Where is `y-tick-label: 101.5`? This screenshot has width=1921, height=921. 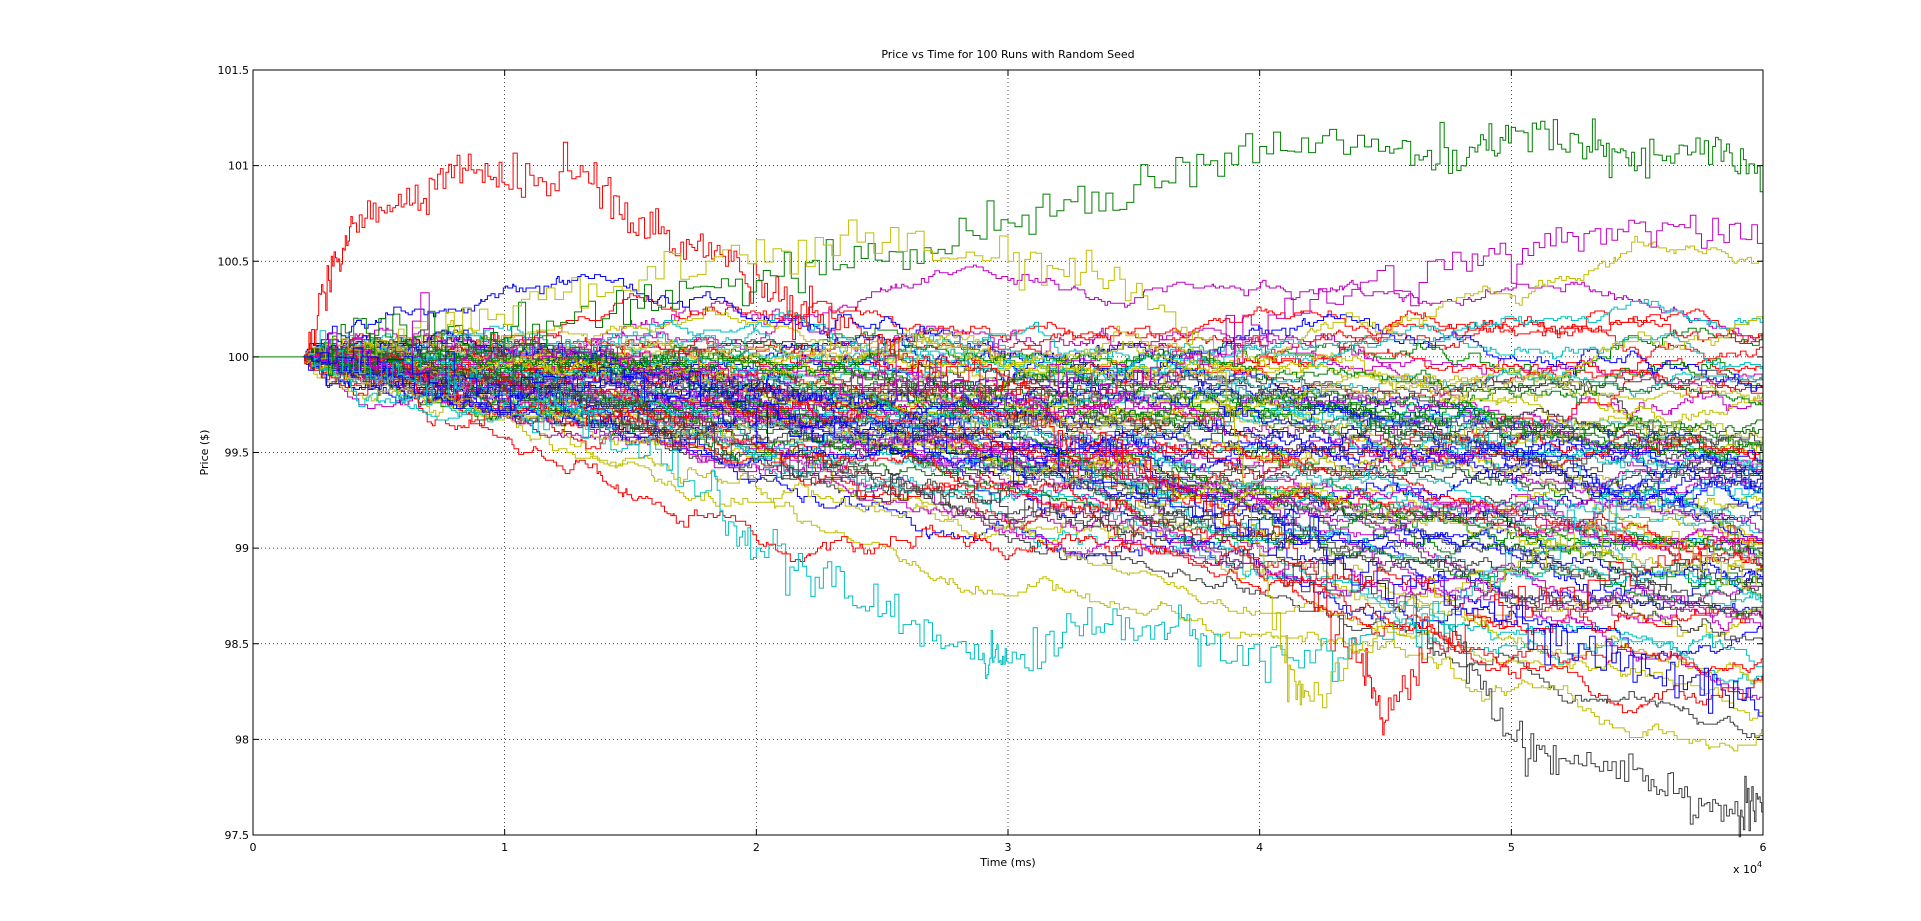
y-tick-label: 101.5 is located at coordinates (234, 70).